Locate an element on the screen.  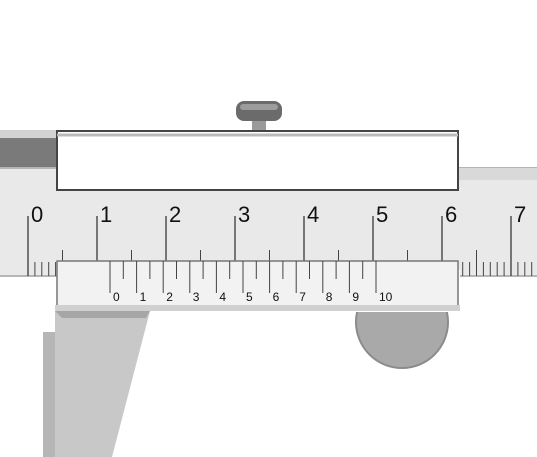
vernier-slider is located at coordinates (257, 285).